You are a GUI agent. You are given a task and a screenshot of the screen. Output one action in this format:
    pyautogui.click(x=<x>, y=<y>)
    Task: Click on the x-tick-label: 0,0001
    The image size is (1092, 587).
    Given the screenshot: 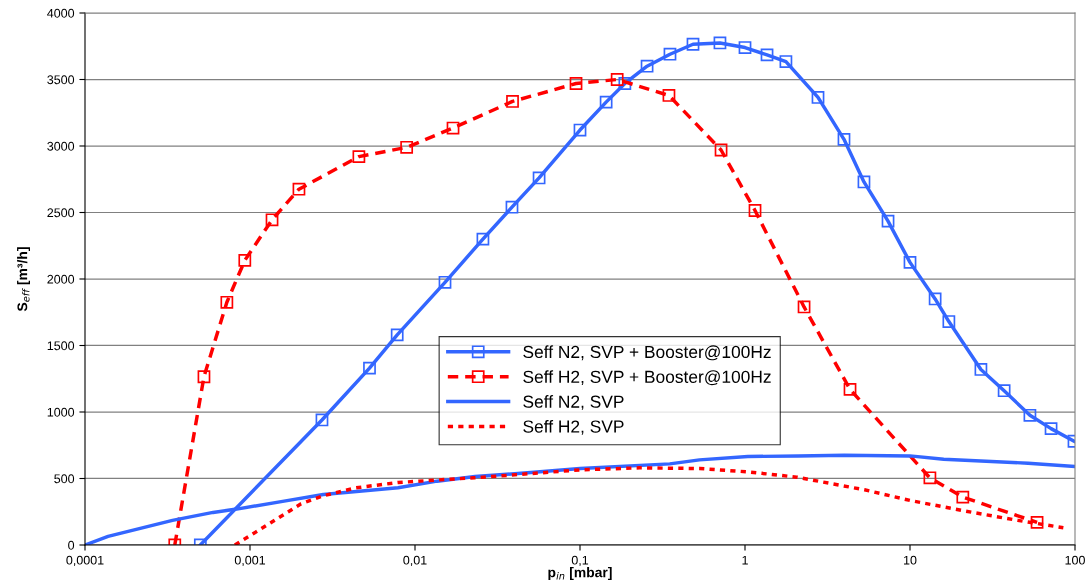 What is the action you would take?
    pyautogui.click(x=85, y=561)
    